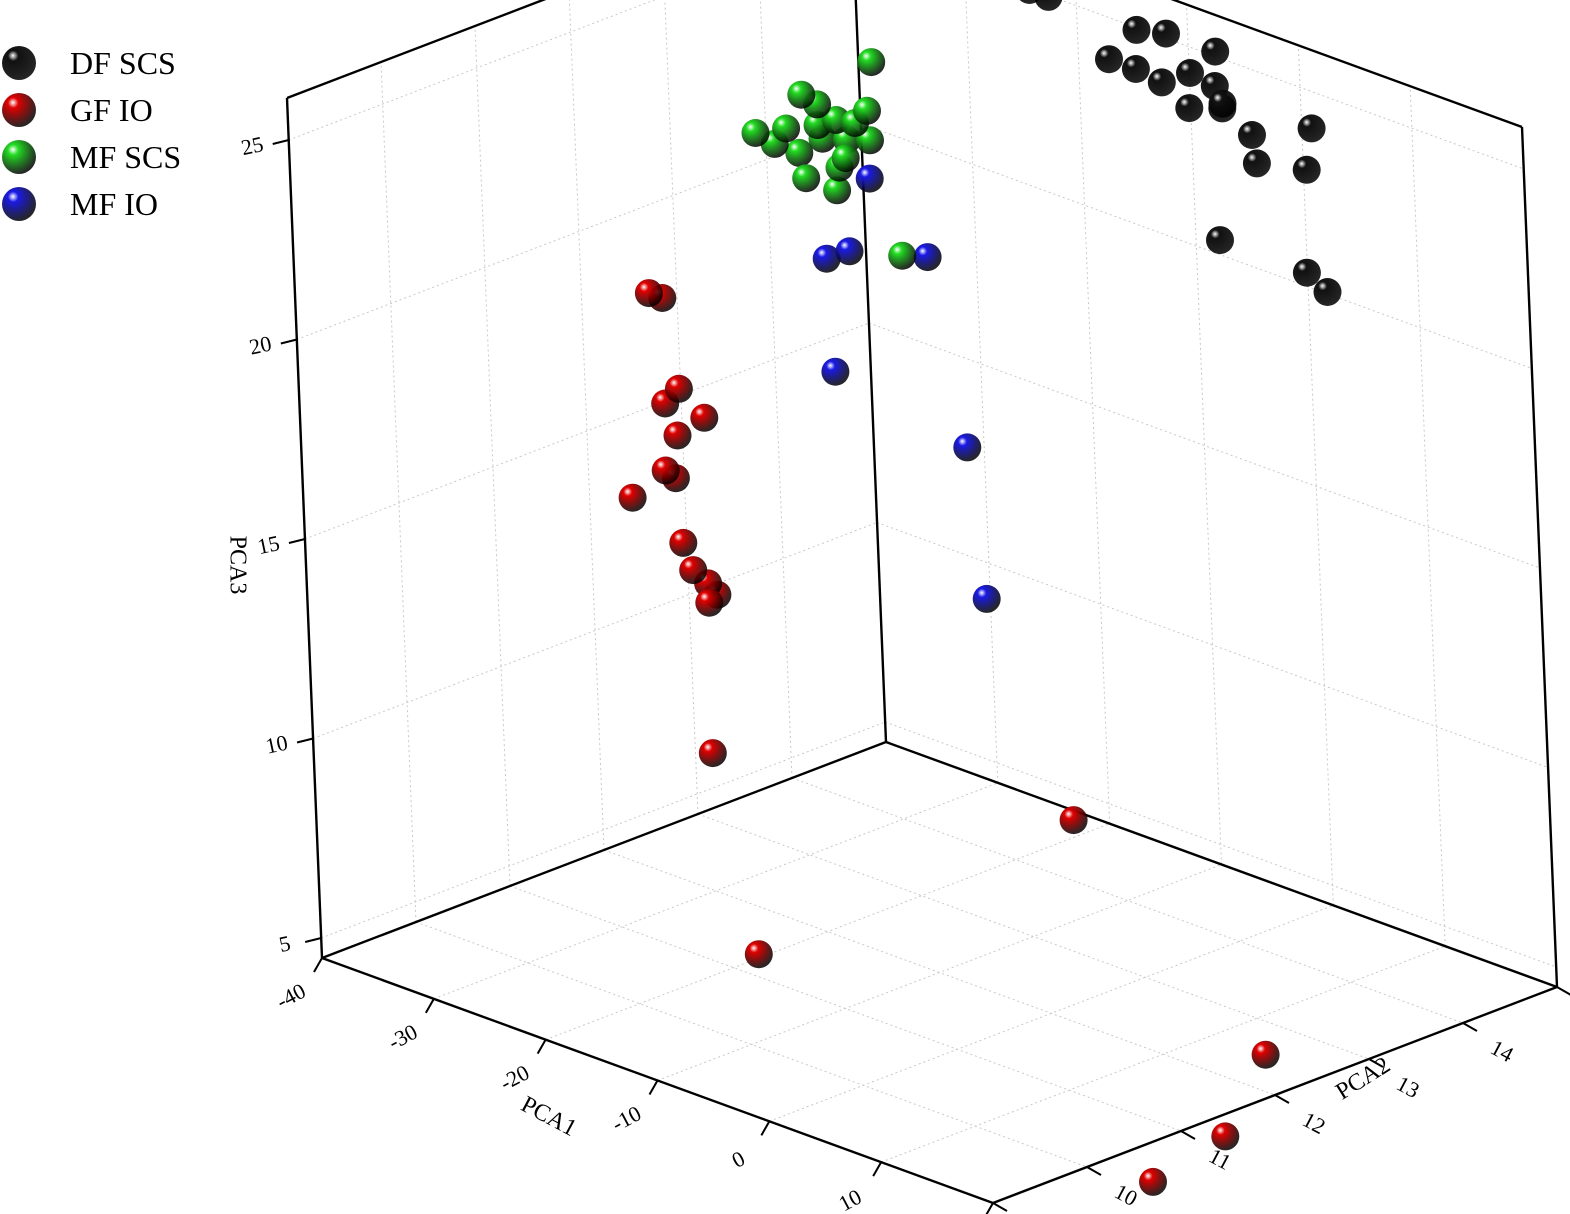 This screenshot has height=1214, width=1570. What do you see at coordinates (1126, 1195) in the screenshot?
I see `y-tick-label: 10` at bounding box center [1126, 1195].